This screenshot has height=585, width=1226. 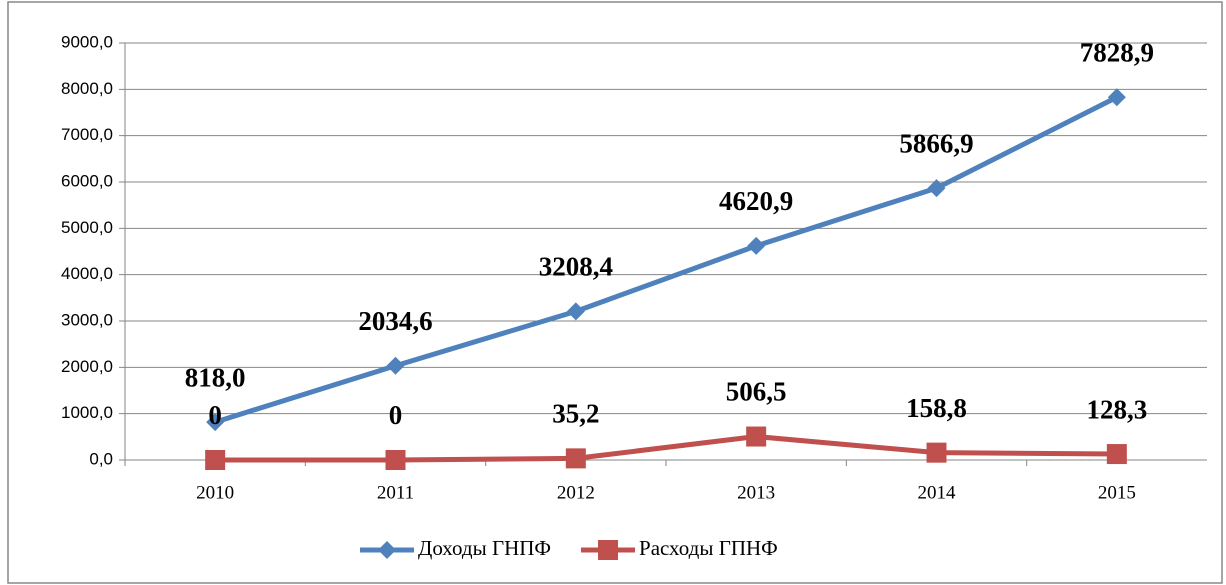 I want to click on data-label: 3208,4, so click(x=576, y=267).